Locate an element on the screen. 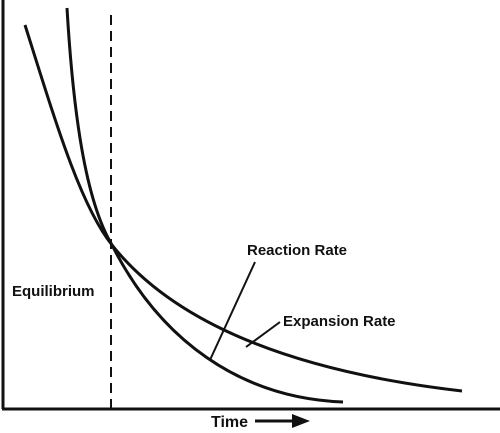  expansion-rate-leader is located at coordinates (263, 334).